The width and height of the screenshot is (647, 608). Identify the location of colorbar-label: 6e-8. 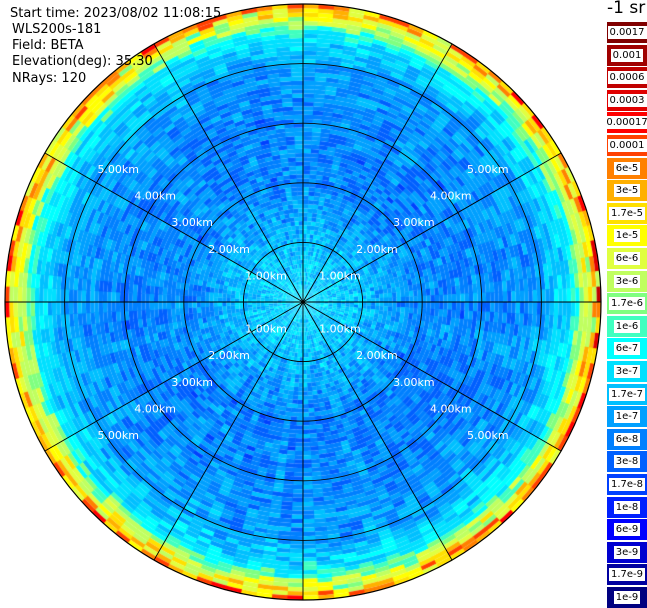
(627, 439).